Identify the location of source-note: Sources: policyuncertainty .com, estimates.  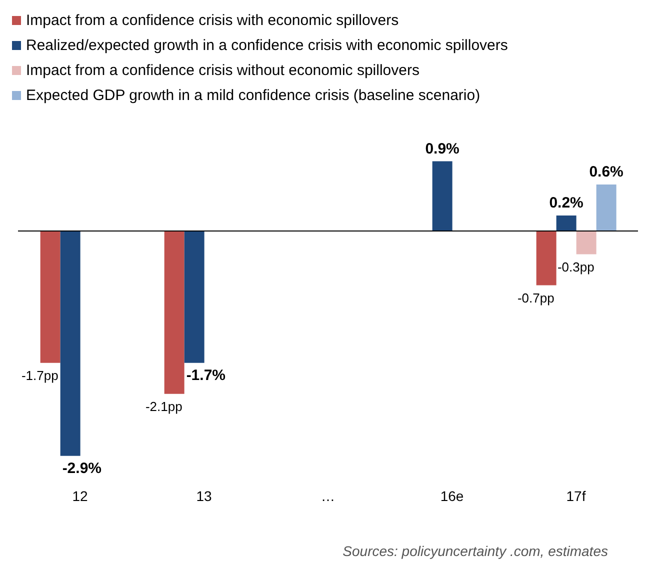
(475, 551).